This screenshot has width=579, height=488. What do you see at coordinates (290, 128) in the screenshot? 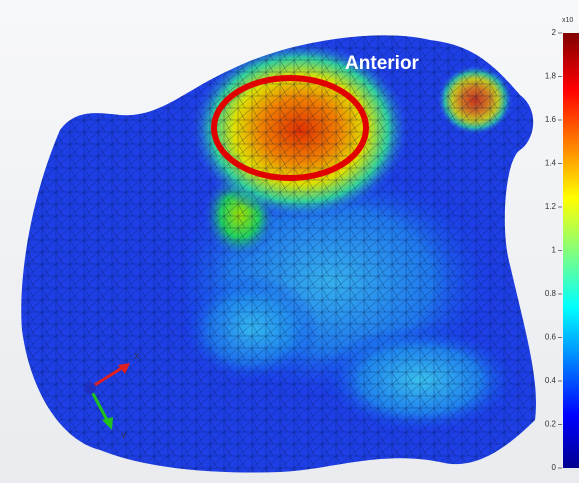
I see `highlight-ellipse` at bounding box center [290, 128].